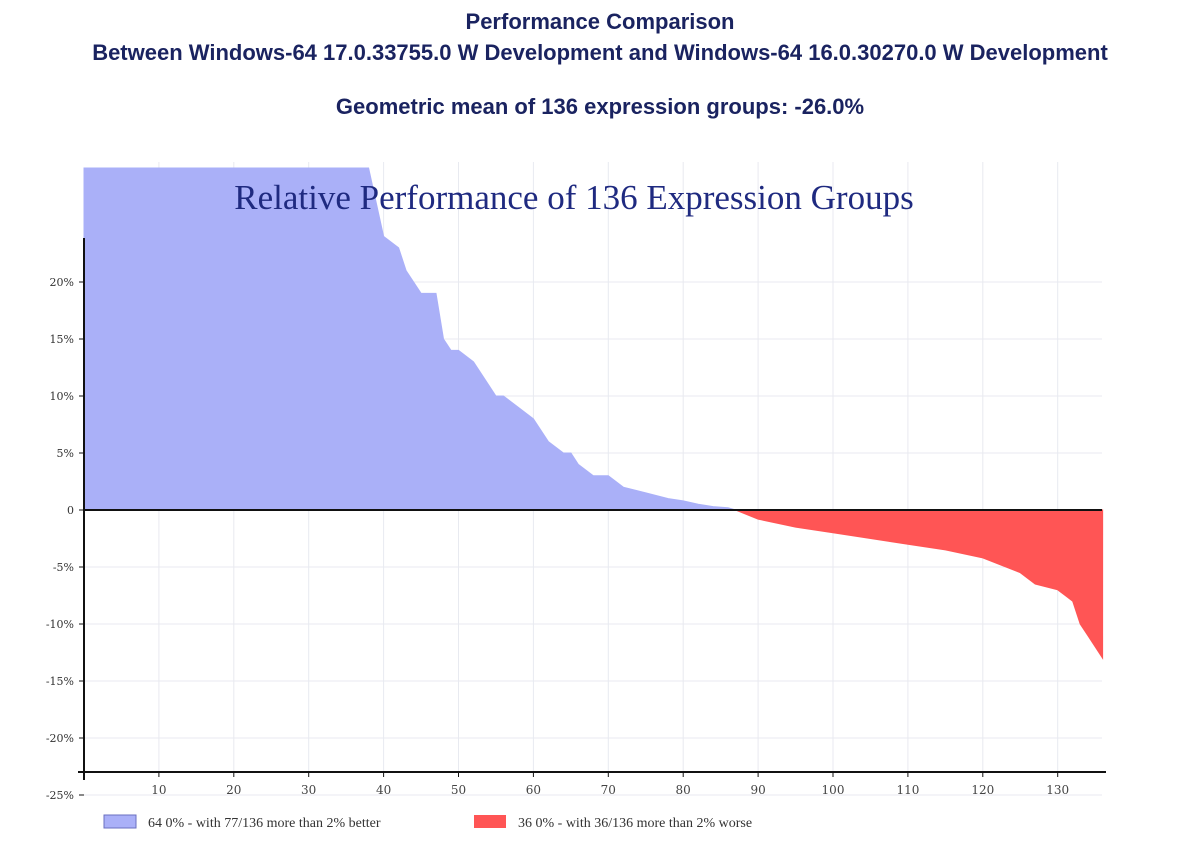 Image resolution: width=1200 pixels, height=866 pixels. I want to click on y-tick-label: -5%, so click(63, 567).